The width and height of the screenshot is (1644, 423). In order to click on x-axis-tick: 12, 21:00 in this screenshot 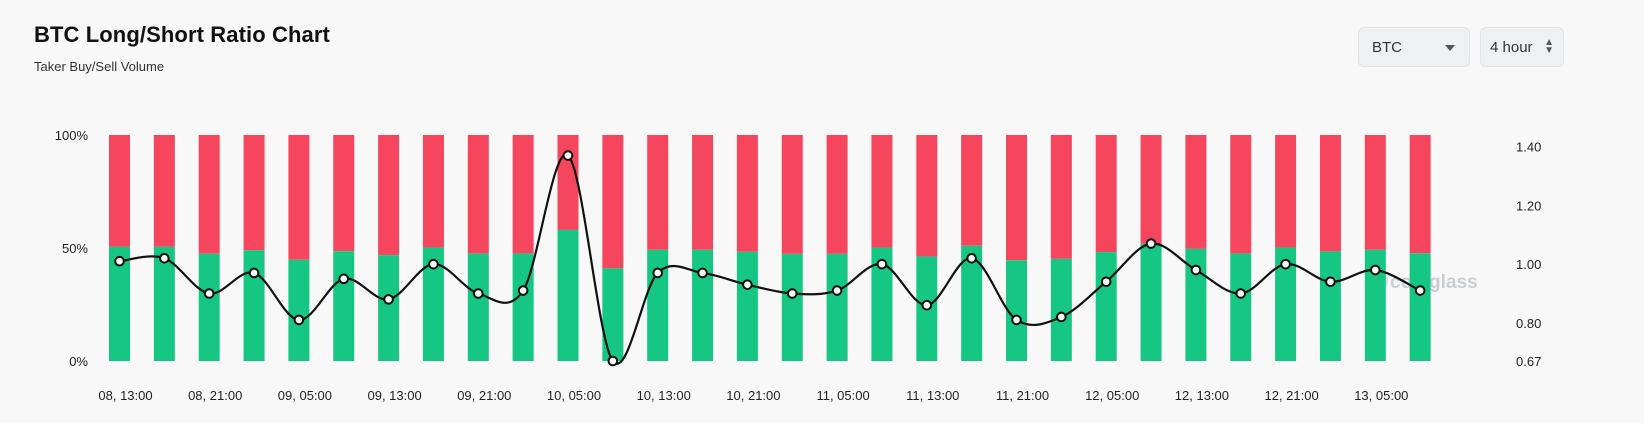, I will do `click(1291, 395)`.